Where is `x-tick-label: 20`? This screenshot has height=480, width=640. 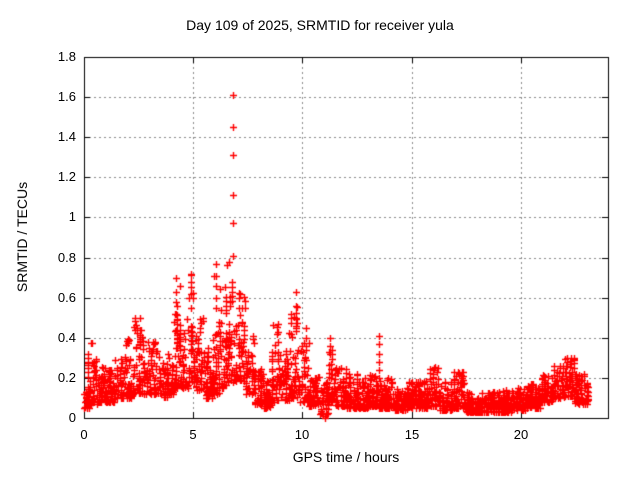
x-tick-label: 20 is located at coordinates (521, 434).